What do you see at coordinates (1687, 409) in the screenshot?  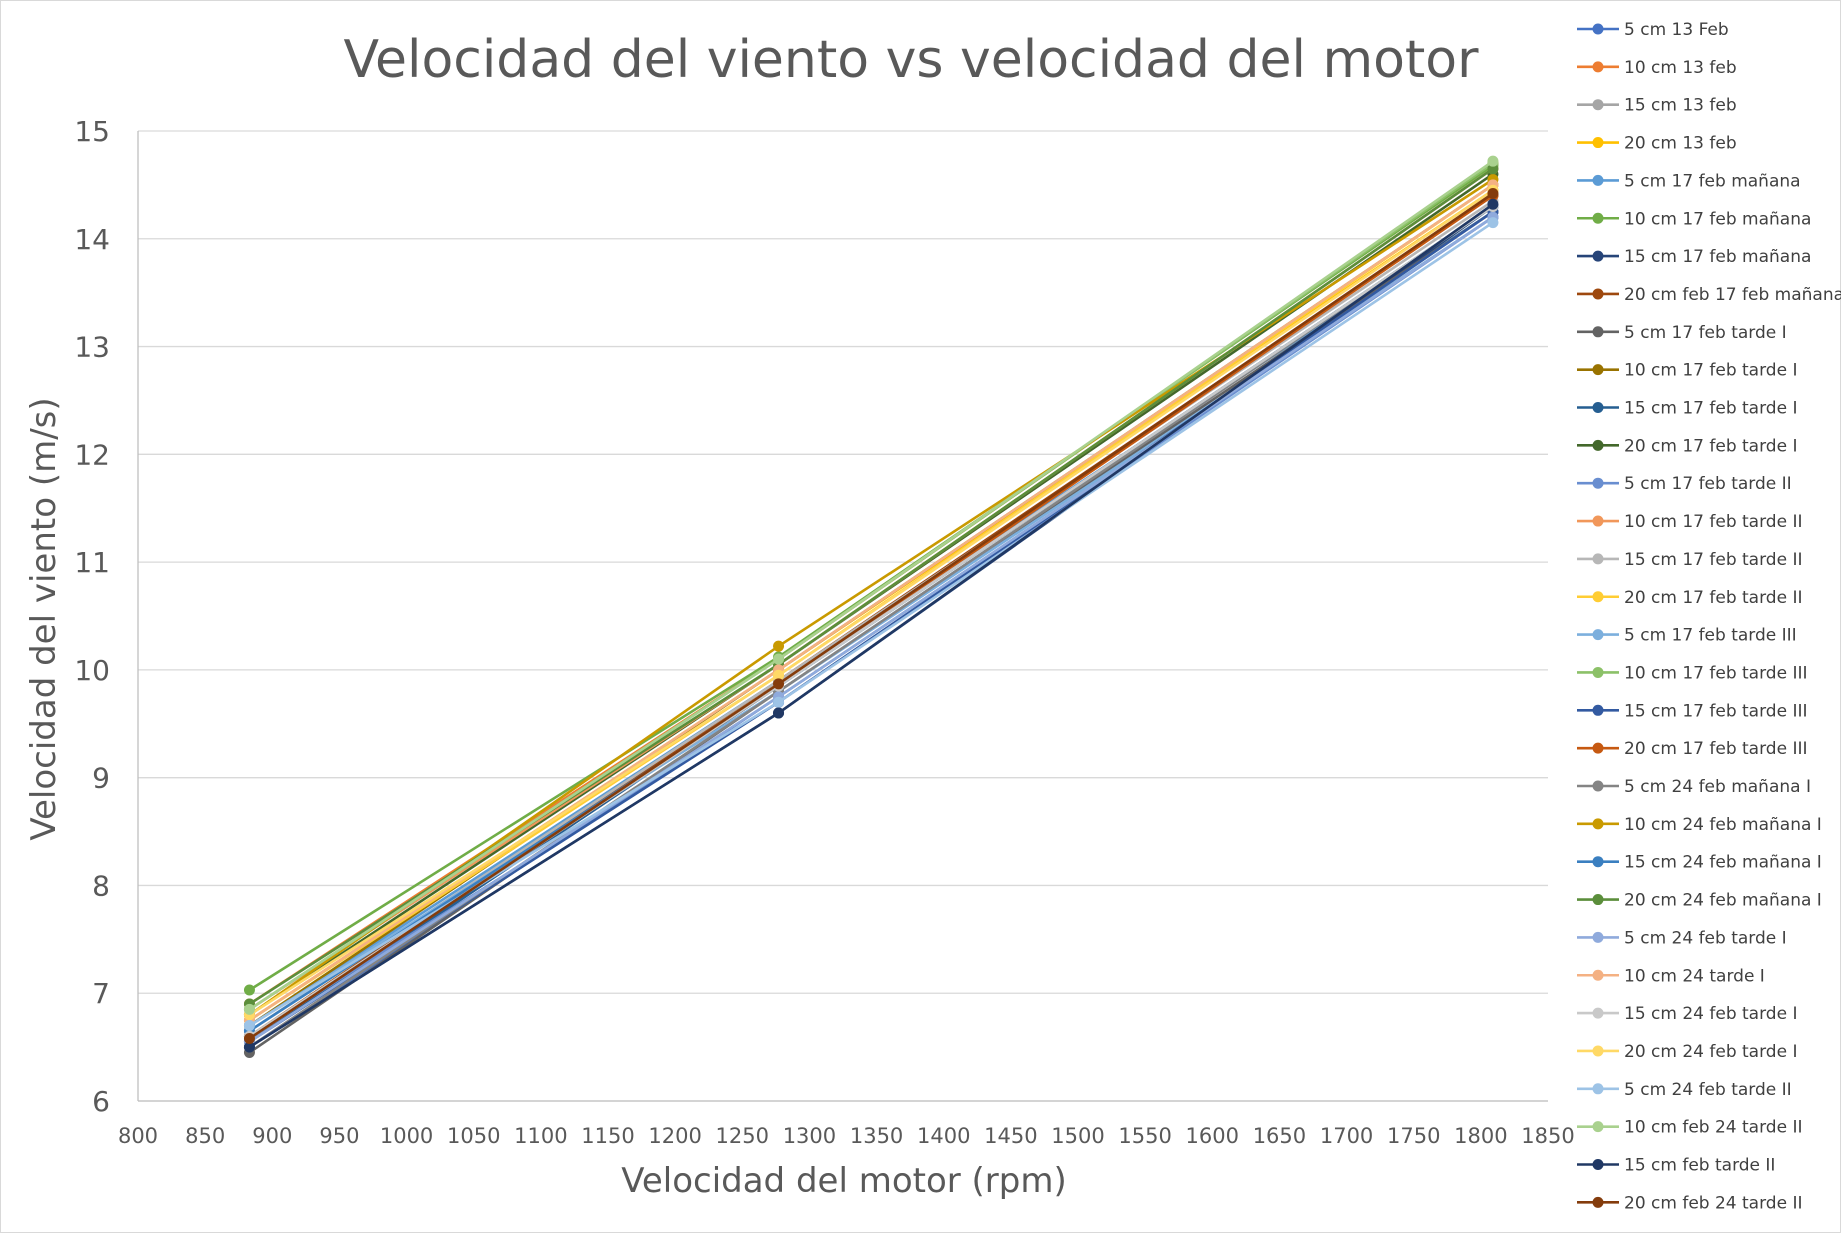 I see `legend-item: 15 cm 17 feb tarde I` at bounding box center [1687, 409].